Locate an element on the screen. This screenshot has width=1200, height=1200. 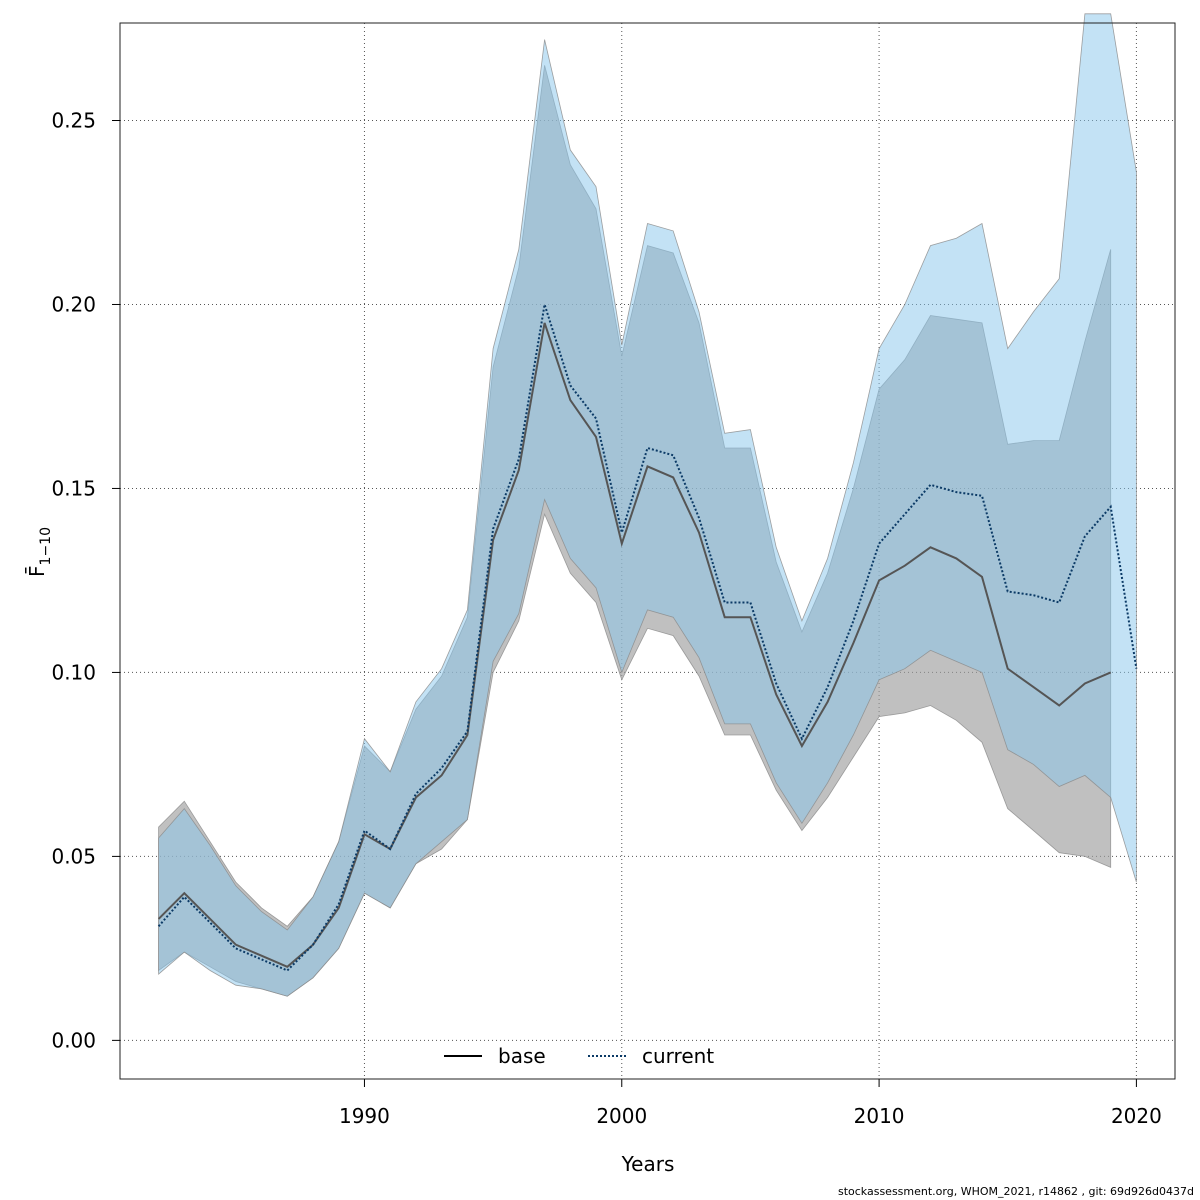
y-axis-ticks: 0.00 0.05 0.10 0.15 0.20 0.25 is located at coordinates (85, 580).